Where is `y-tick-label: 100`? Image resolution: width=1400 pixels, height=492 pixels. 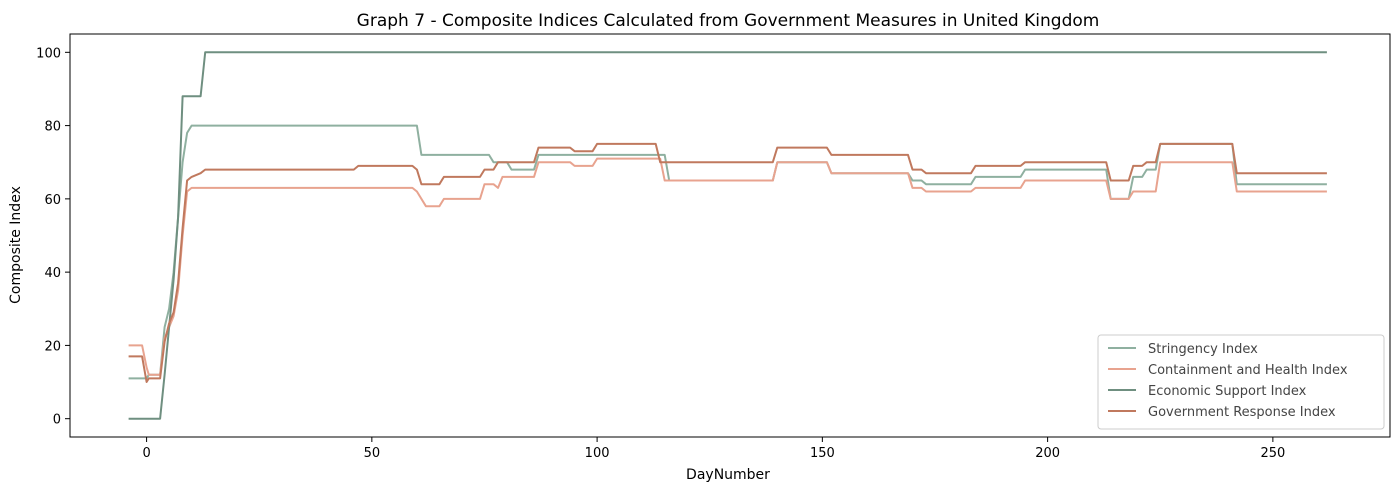
y-tick-label: 100 is located at coordinates (48, 53).